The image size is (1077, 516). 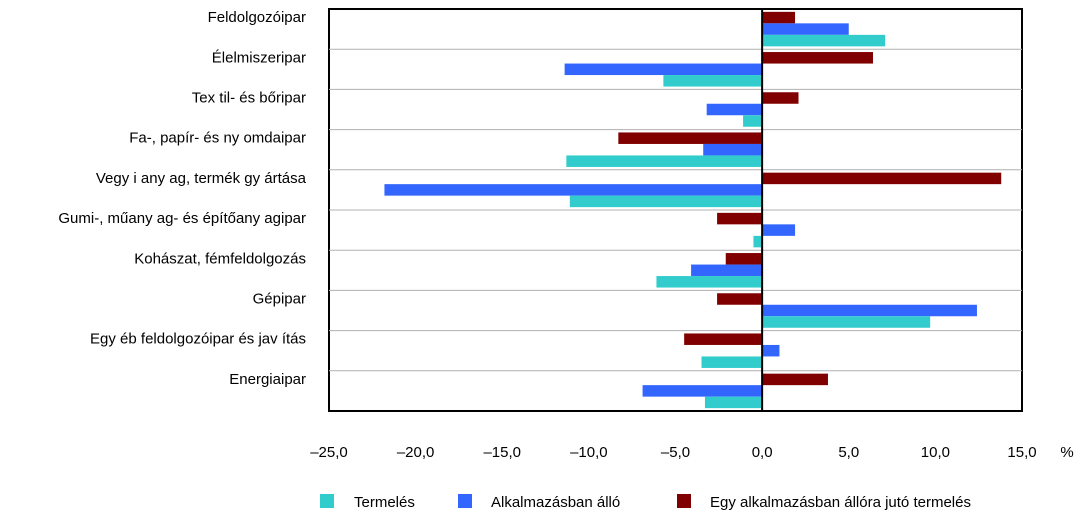 I want to click on x-tick-label: –20,0, so click(x=416, y=452).